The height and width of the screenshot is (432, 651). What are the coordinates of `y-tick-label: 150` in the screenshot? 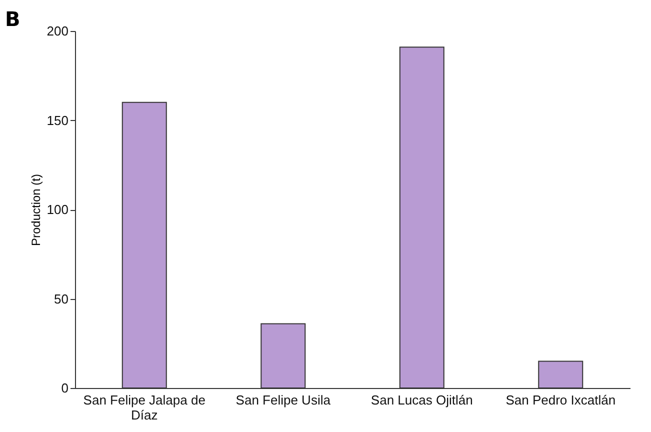 It's located at (57, 120).